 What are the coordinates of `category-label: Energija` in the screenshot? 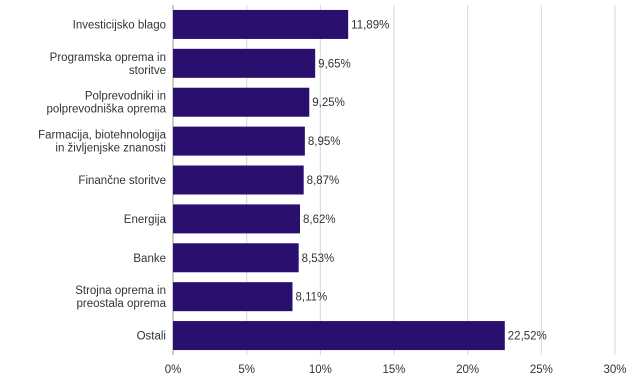 It's located at (145, 220).